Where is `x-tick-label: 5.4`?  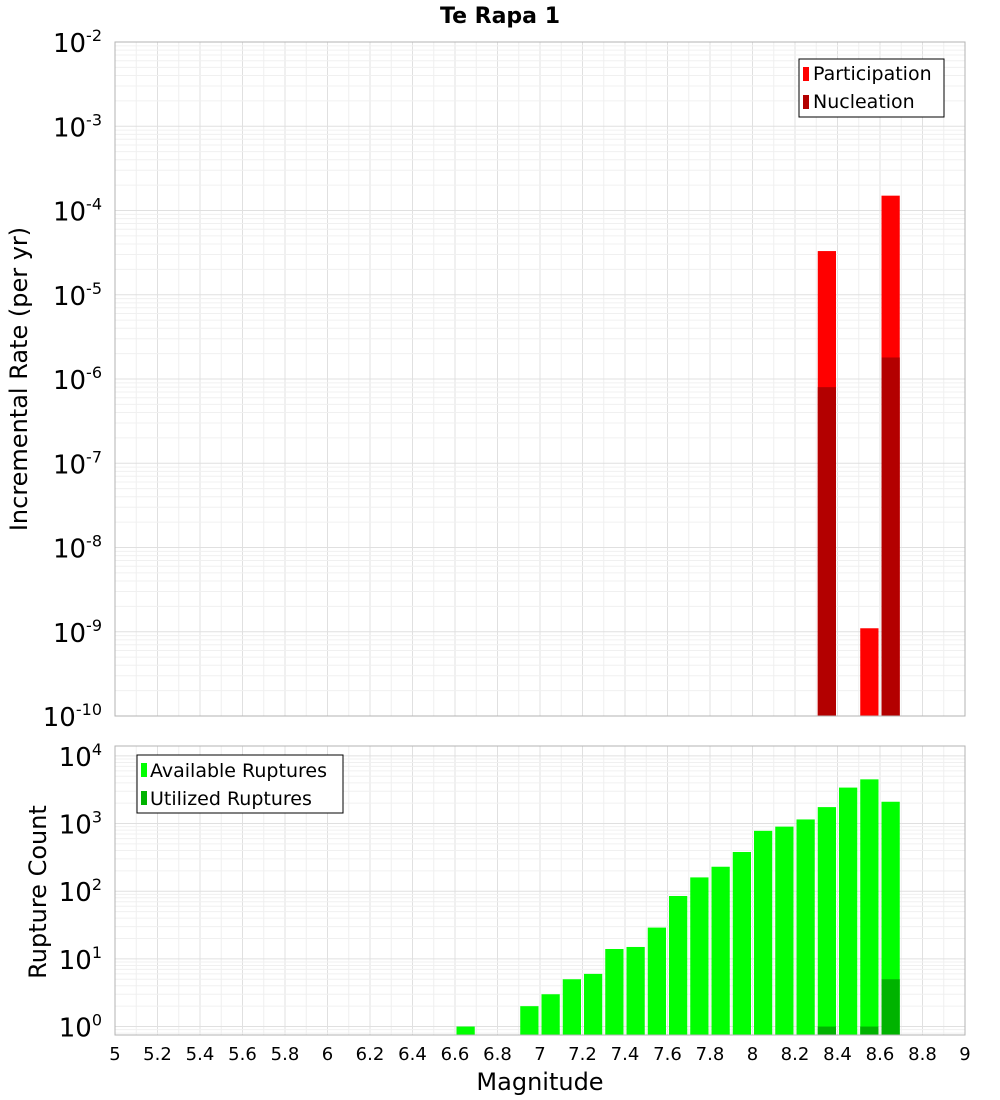 x-tick-label: 5.4 is located at coordinates (200, 1054).